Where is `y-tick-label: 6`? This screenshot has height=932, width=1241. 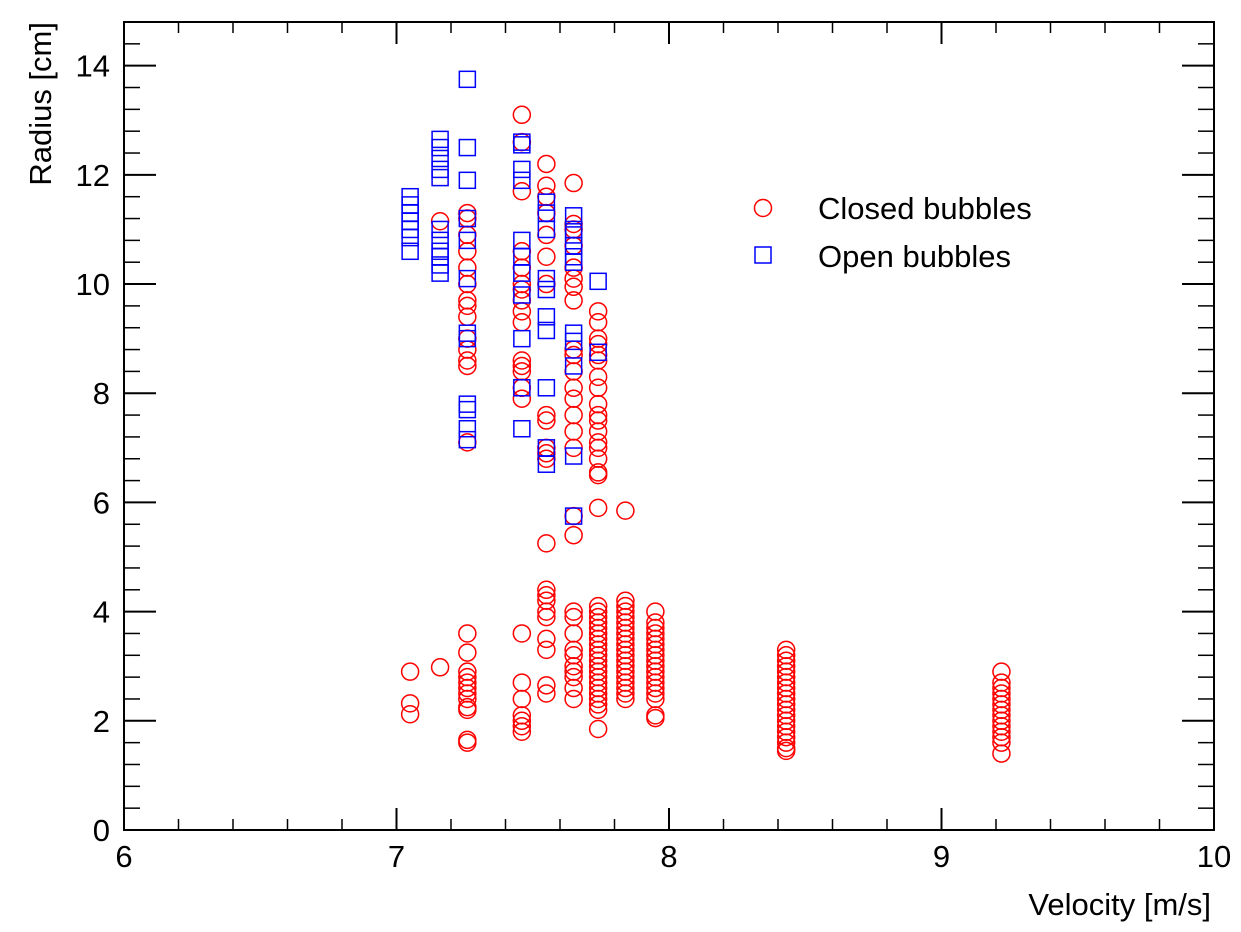 y-tick-label: 6 is located at coordinates (101, 502).